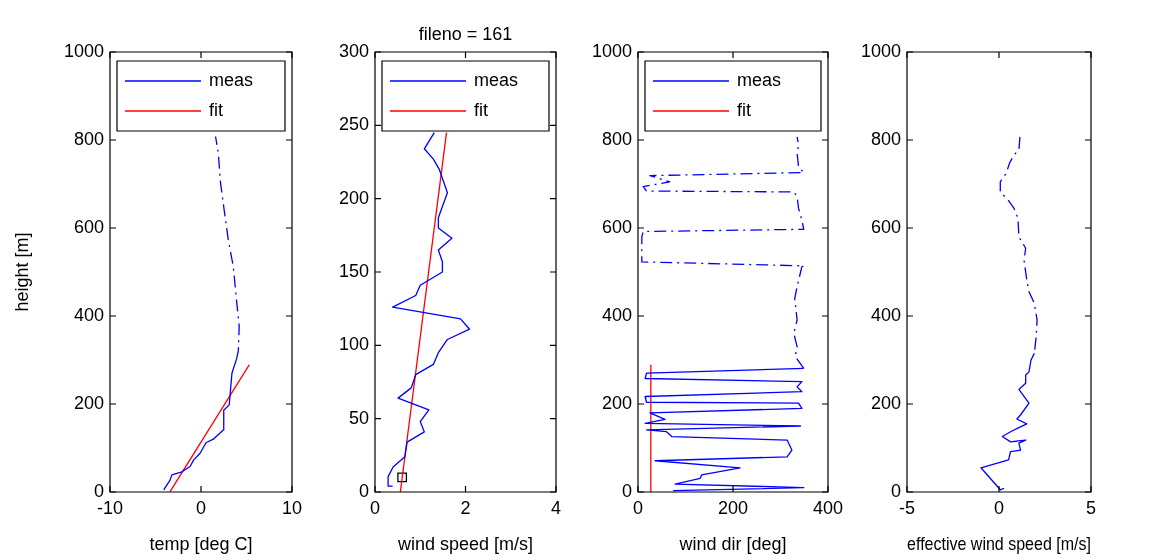 This screenshot has width=1149, height=560. I want to click on x-tick-label: 4, so click(556, 507).